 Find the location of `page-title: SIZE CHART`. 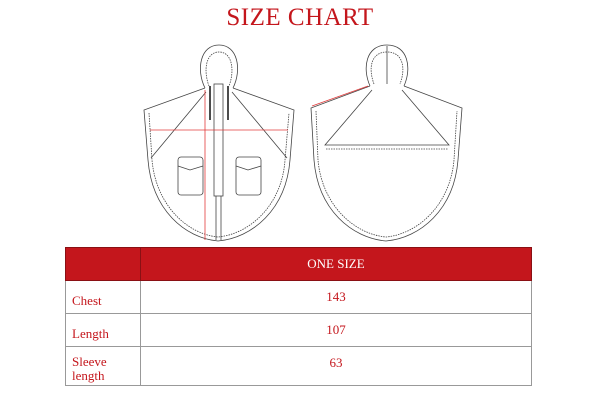

page-title: SIZE CHART is located at coordinates (300, 17).